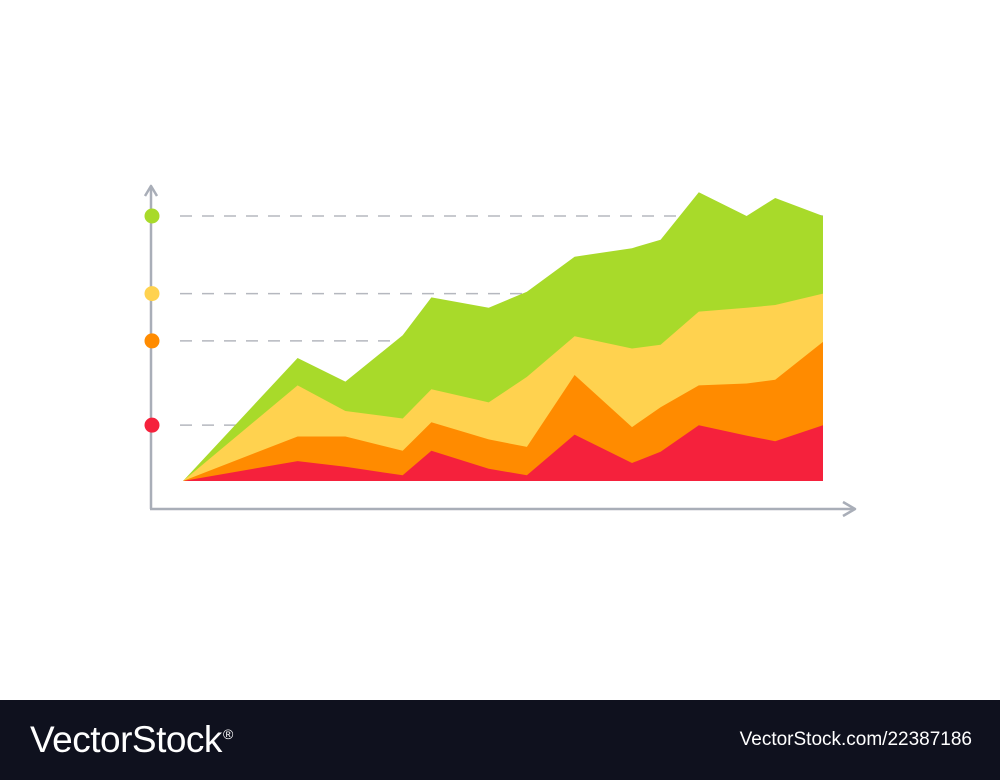  Describe the element at coordinates (849, 509) in the screenshot. I see `x-axis-arrow-icon` at that location.